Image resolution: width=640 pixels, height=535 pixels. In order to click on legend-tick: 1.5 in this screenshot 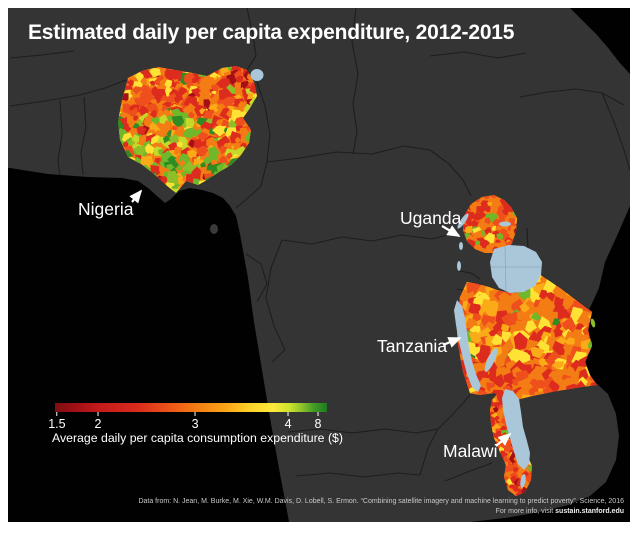, I will do `click(57, 421)`.